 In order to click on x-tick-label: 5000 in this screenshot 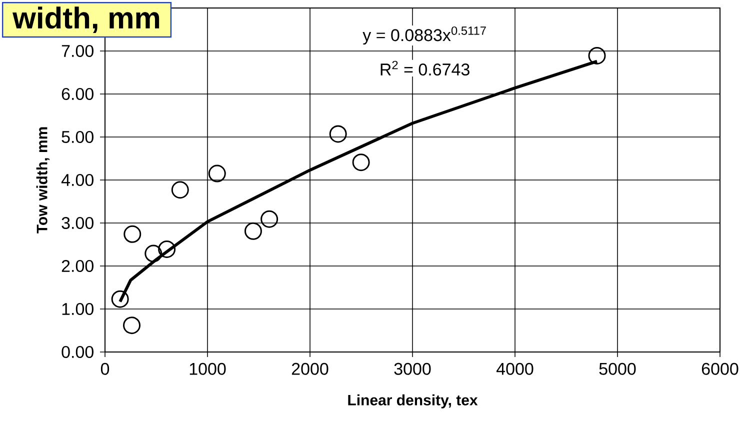, I will do `click(617, 368)`.